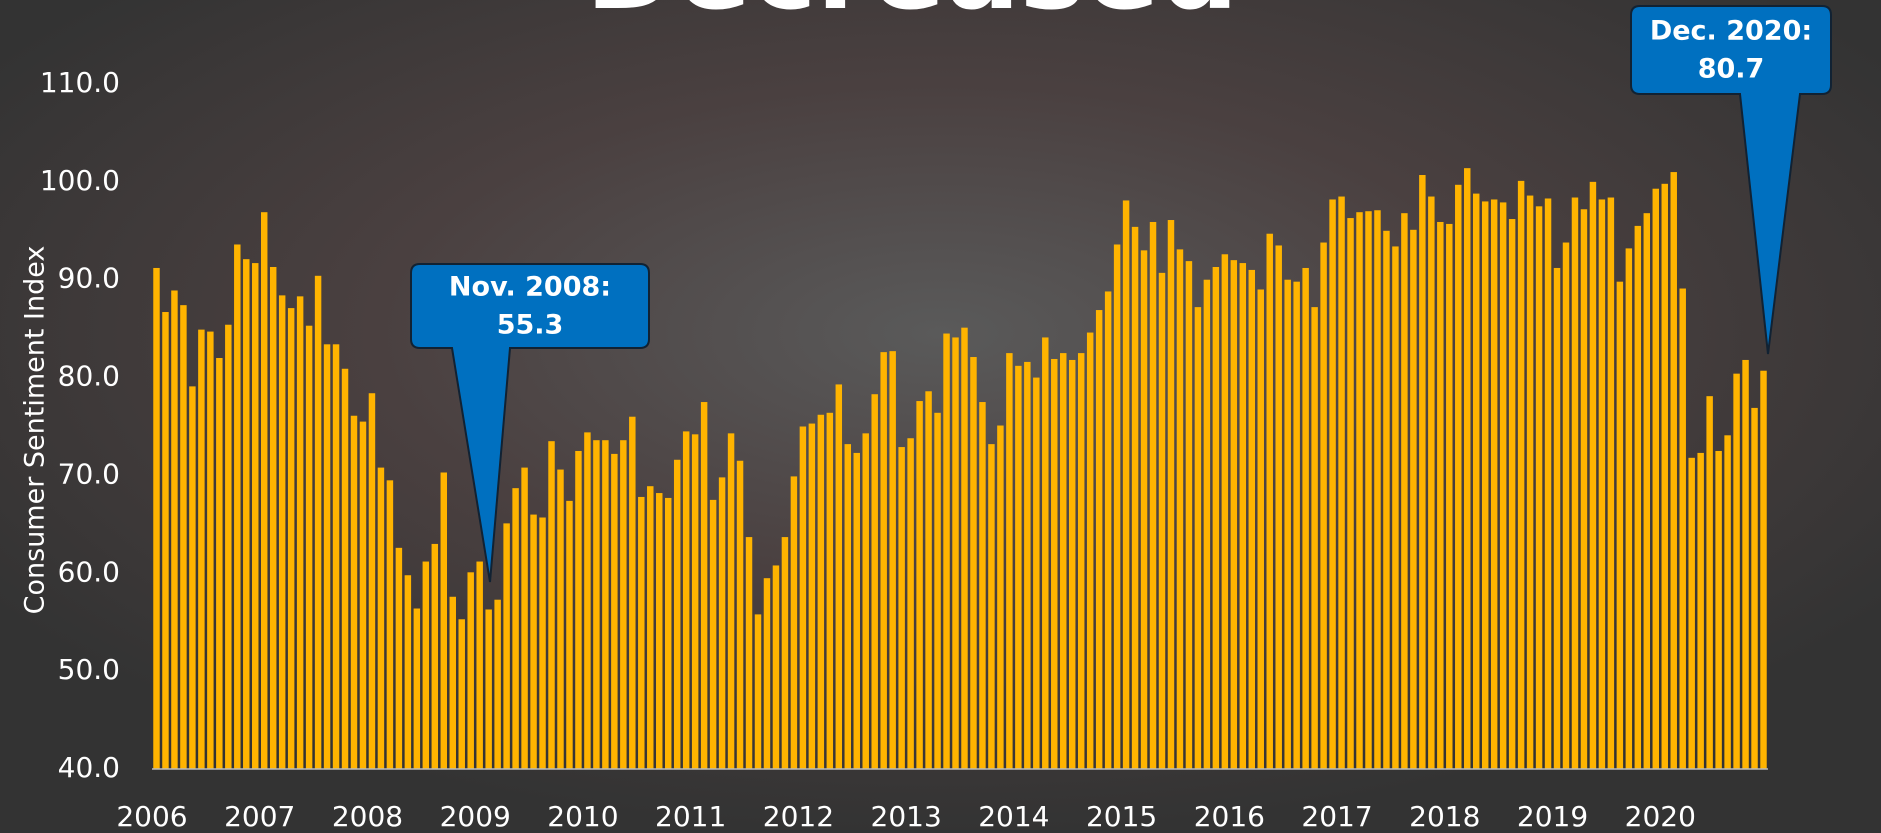 This screenshot has width=1881, height=833. What do you see at coordinates (1229, 816) in the screenshot?
I see `x-tick-label: 2016` at bounding box center [1229, 816].